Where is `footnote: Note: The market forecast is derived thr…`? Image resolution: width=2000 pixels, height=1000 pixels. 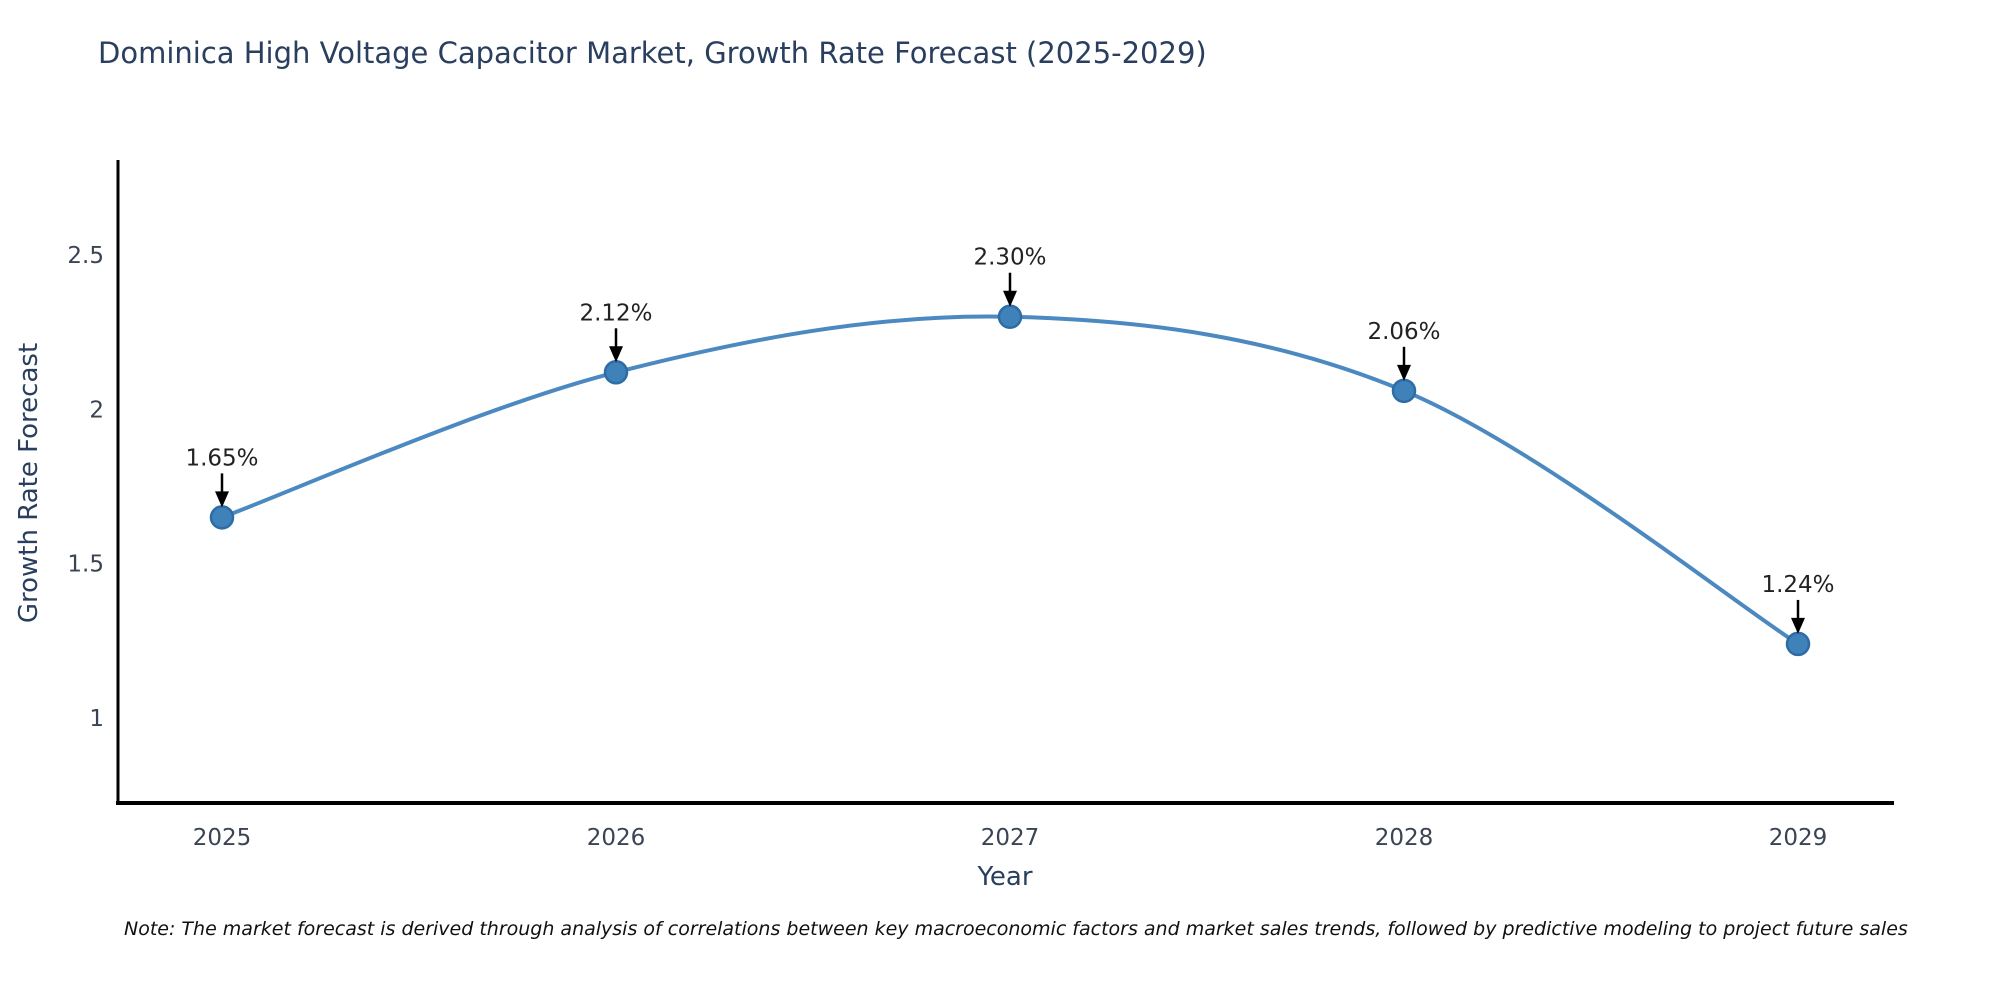
footnote: Note: The market forecast is derived thr… is located at coordinates (1016, 929).